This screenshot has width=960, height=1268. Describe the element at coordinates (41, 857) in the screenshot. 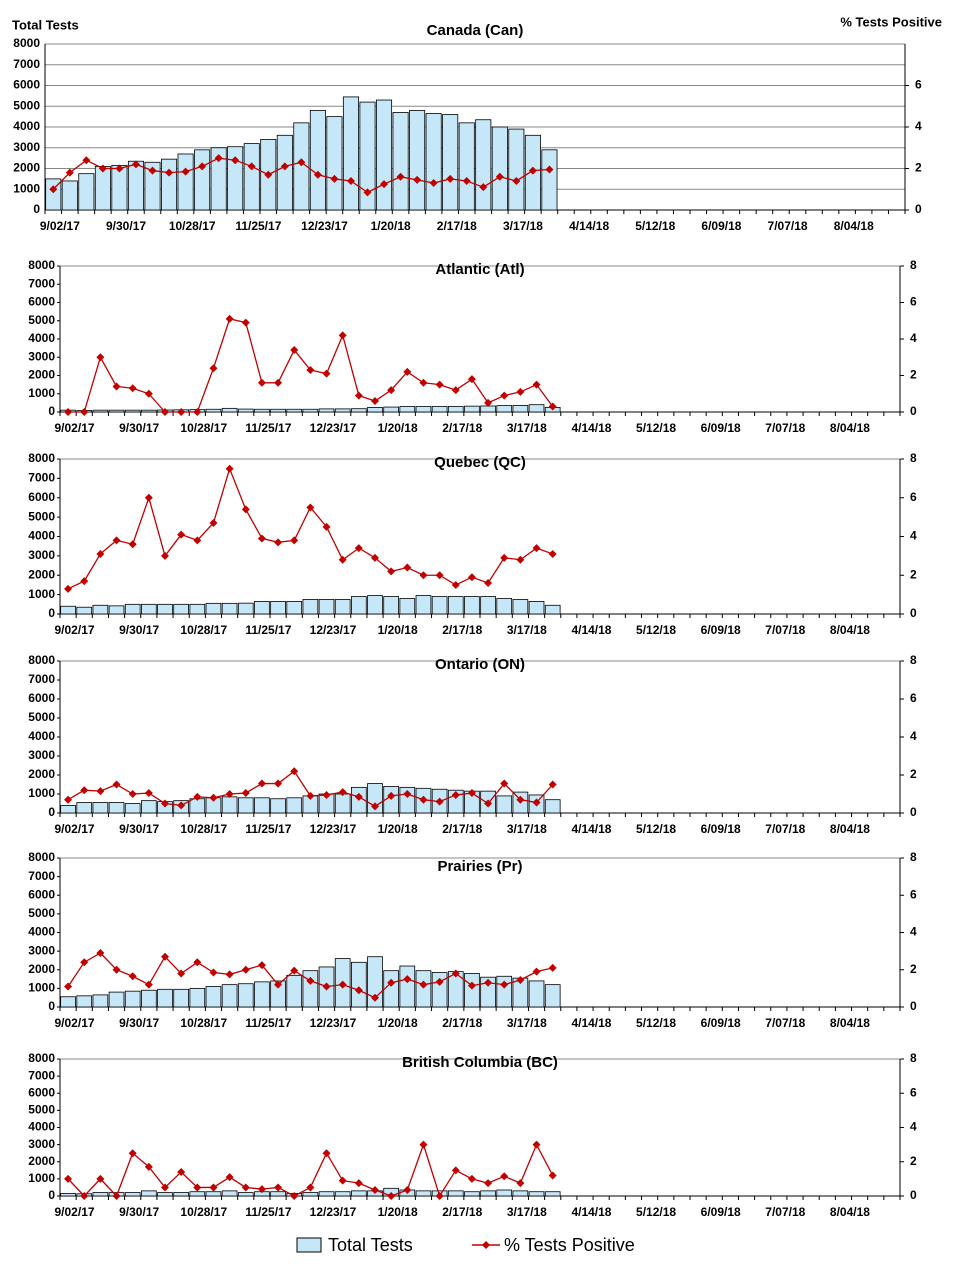

I see `y-tick-label: 8000` at that location.